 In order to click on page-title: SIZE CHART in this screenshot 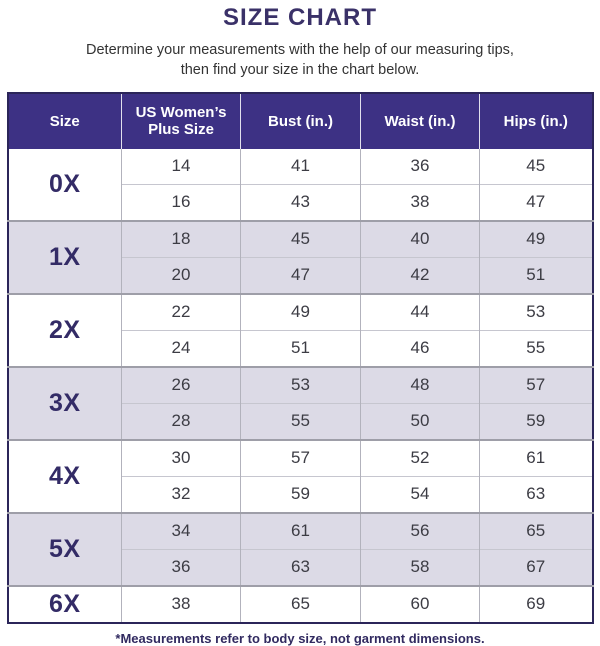, I will do `click(300, 17)`.